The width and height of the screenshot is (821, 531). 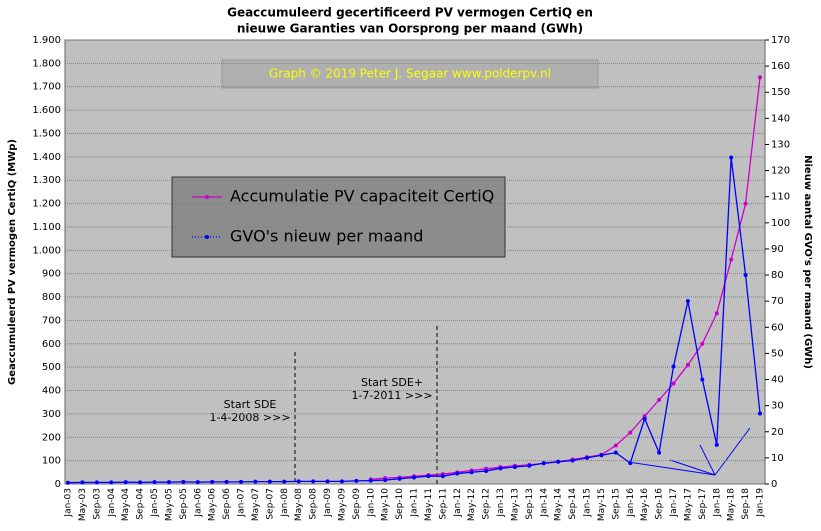 I want to click on y-tick-label: 1.100, so click(x=46, y=227).